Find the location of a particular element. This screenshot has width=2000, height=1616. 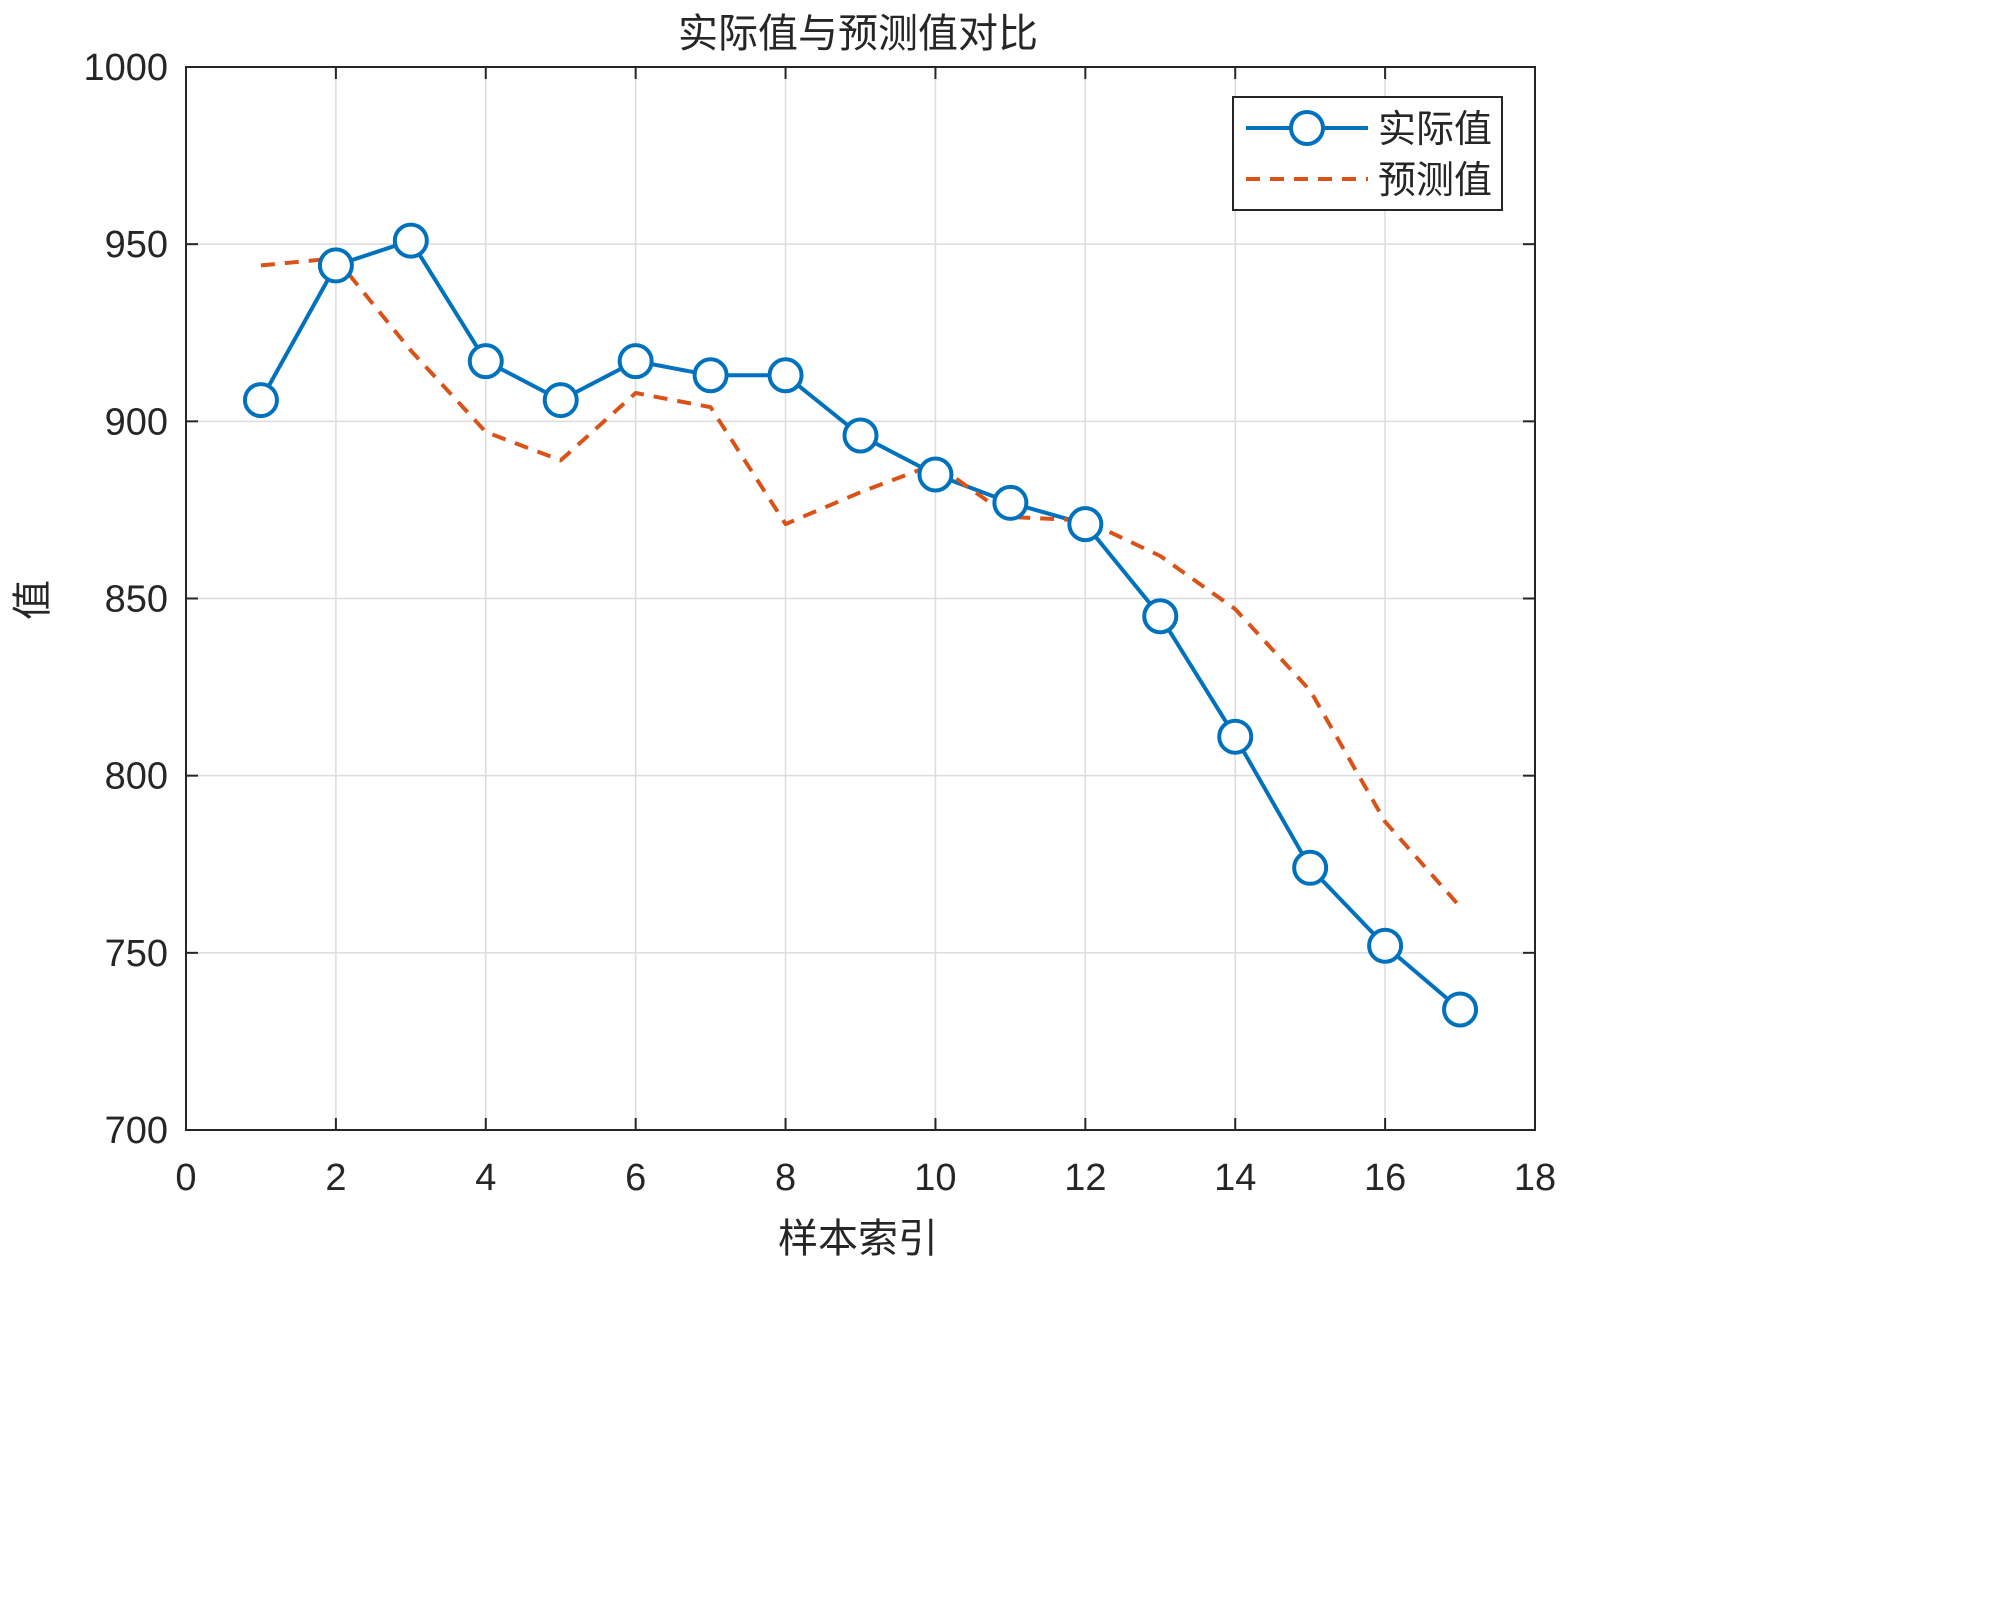

x-tick-label: 4 is located at coordinates (485, 1178).